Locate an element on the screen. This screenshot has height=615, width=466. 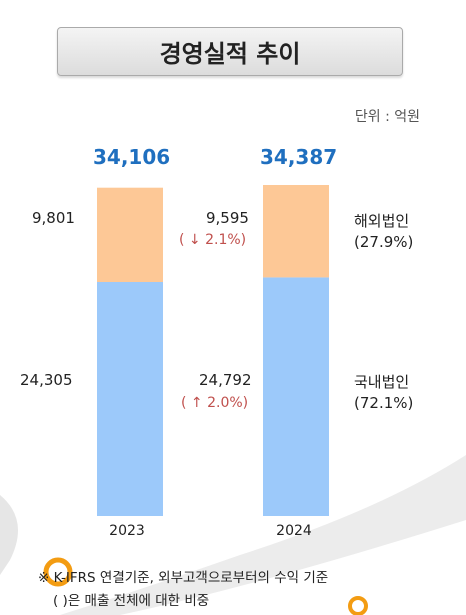
orange-ring-icon is located at coordinates (58, 572).